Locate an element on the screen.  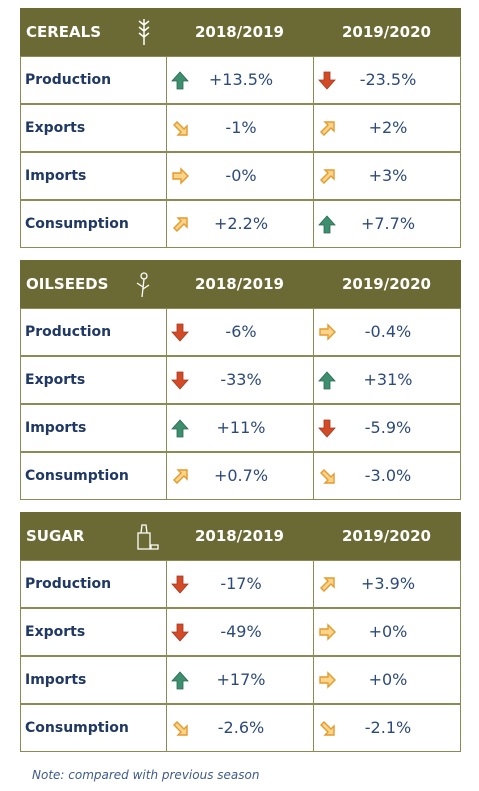
table-row: Production -6% -0.4% is located at coordinates (240, 332).